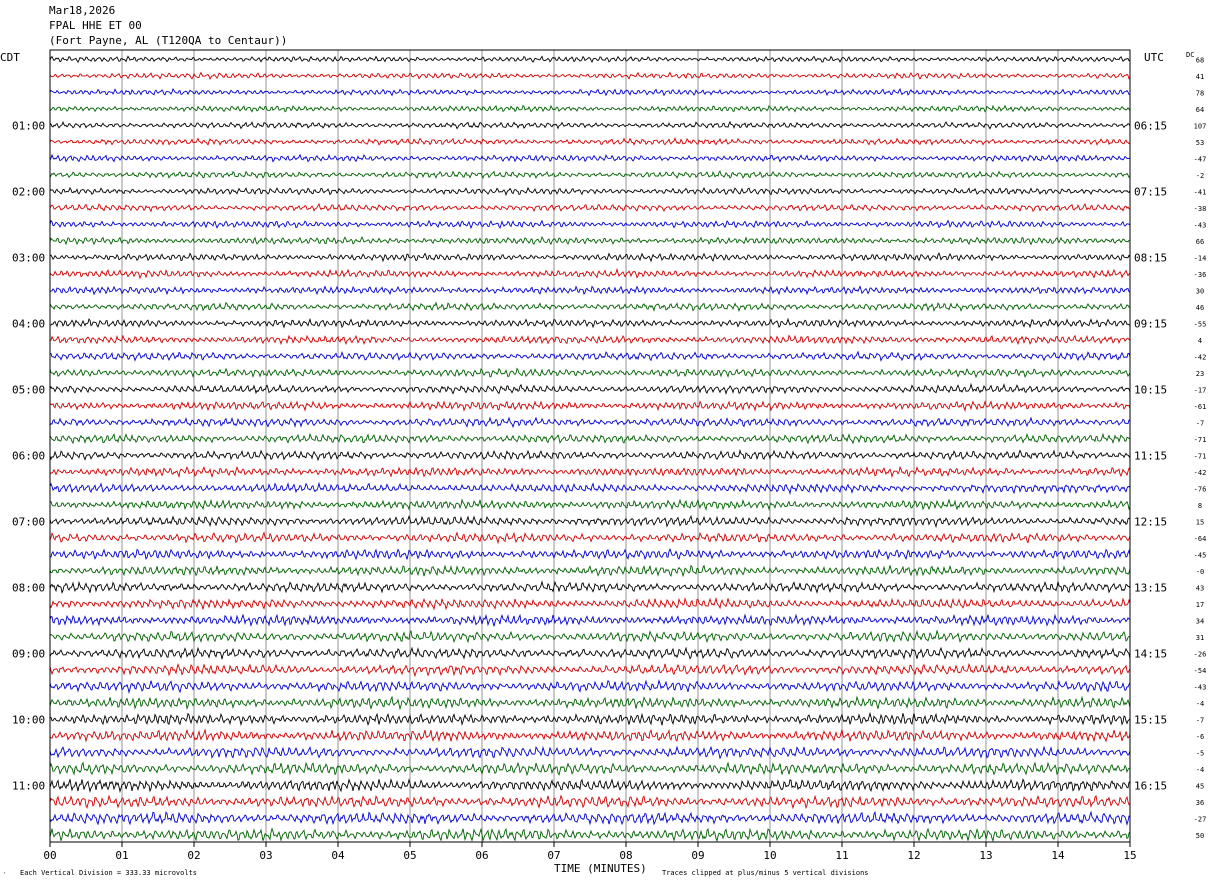 The image size is (1210, 886). What do you see at coordinates (1150, 455) in the screenshot?
I see `hour-label-utc: 11:15` at bounding box center [1150, 455].